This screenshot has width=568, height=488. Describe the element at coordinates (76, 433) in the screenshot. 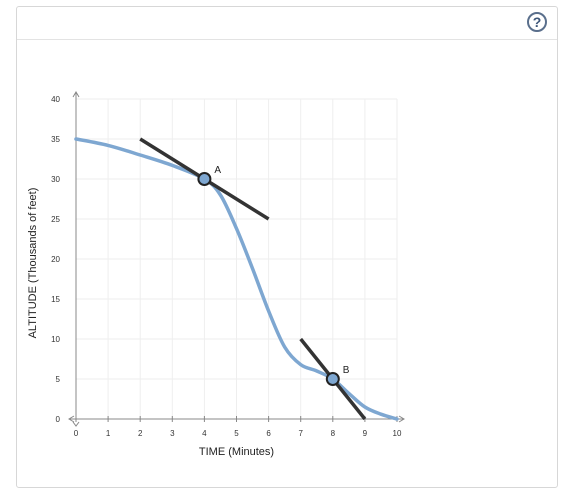

I see `x-tick-label: 0` at that location.